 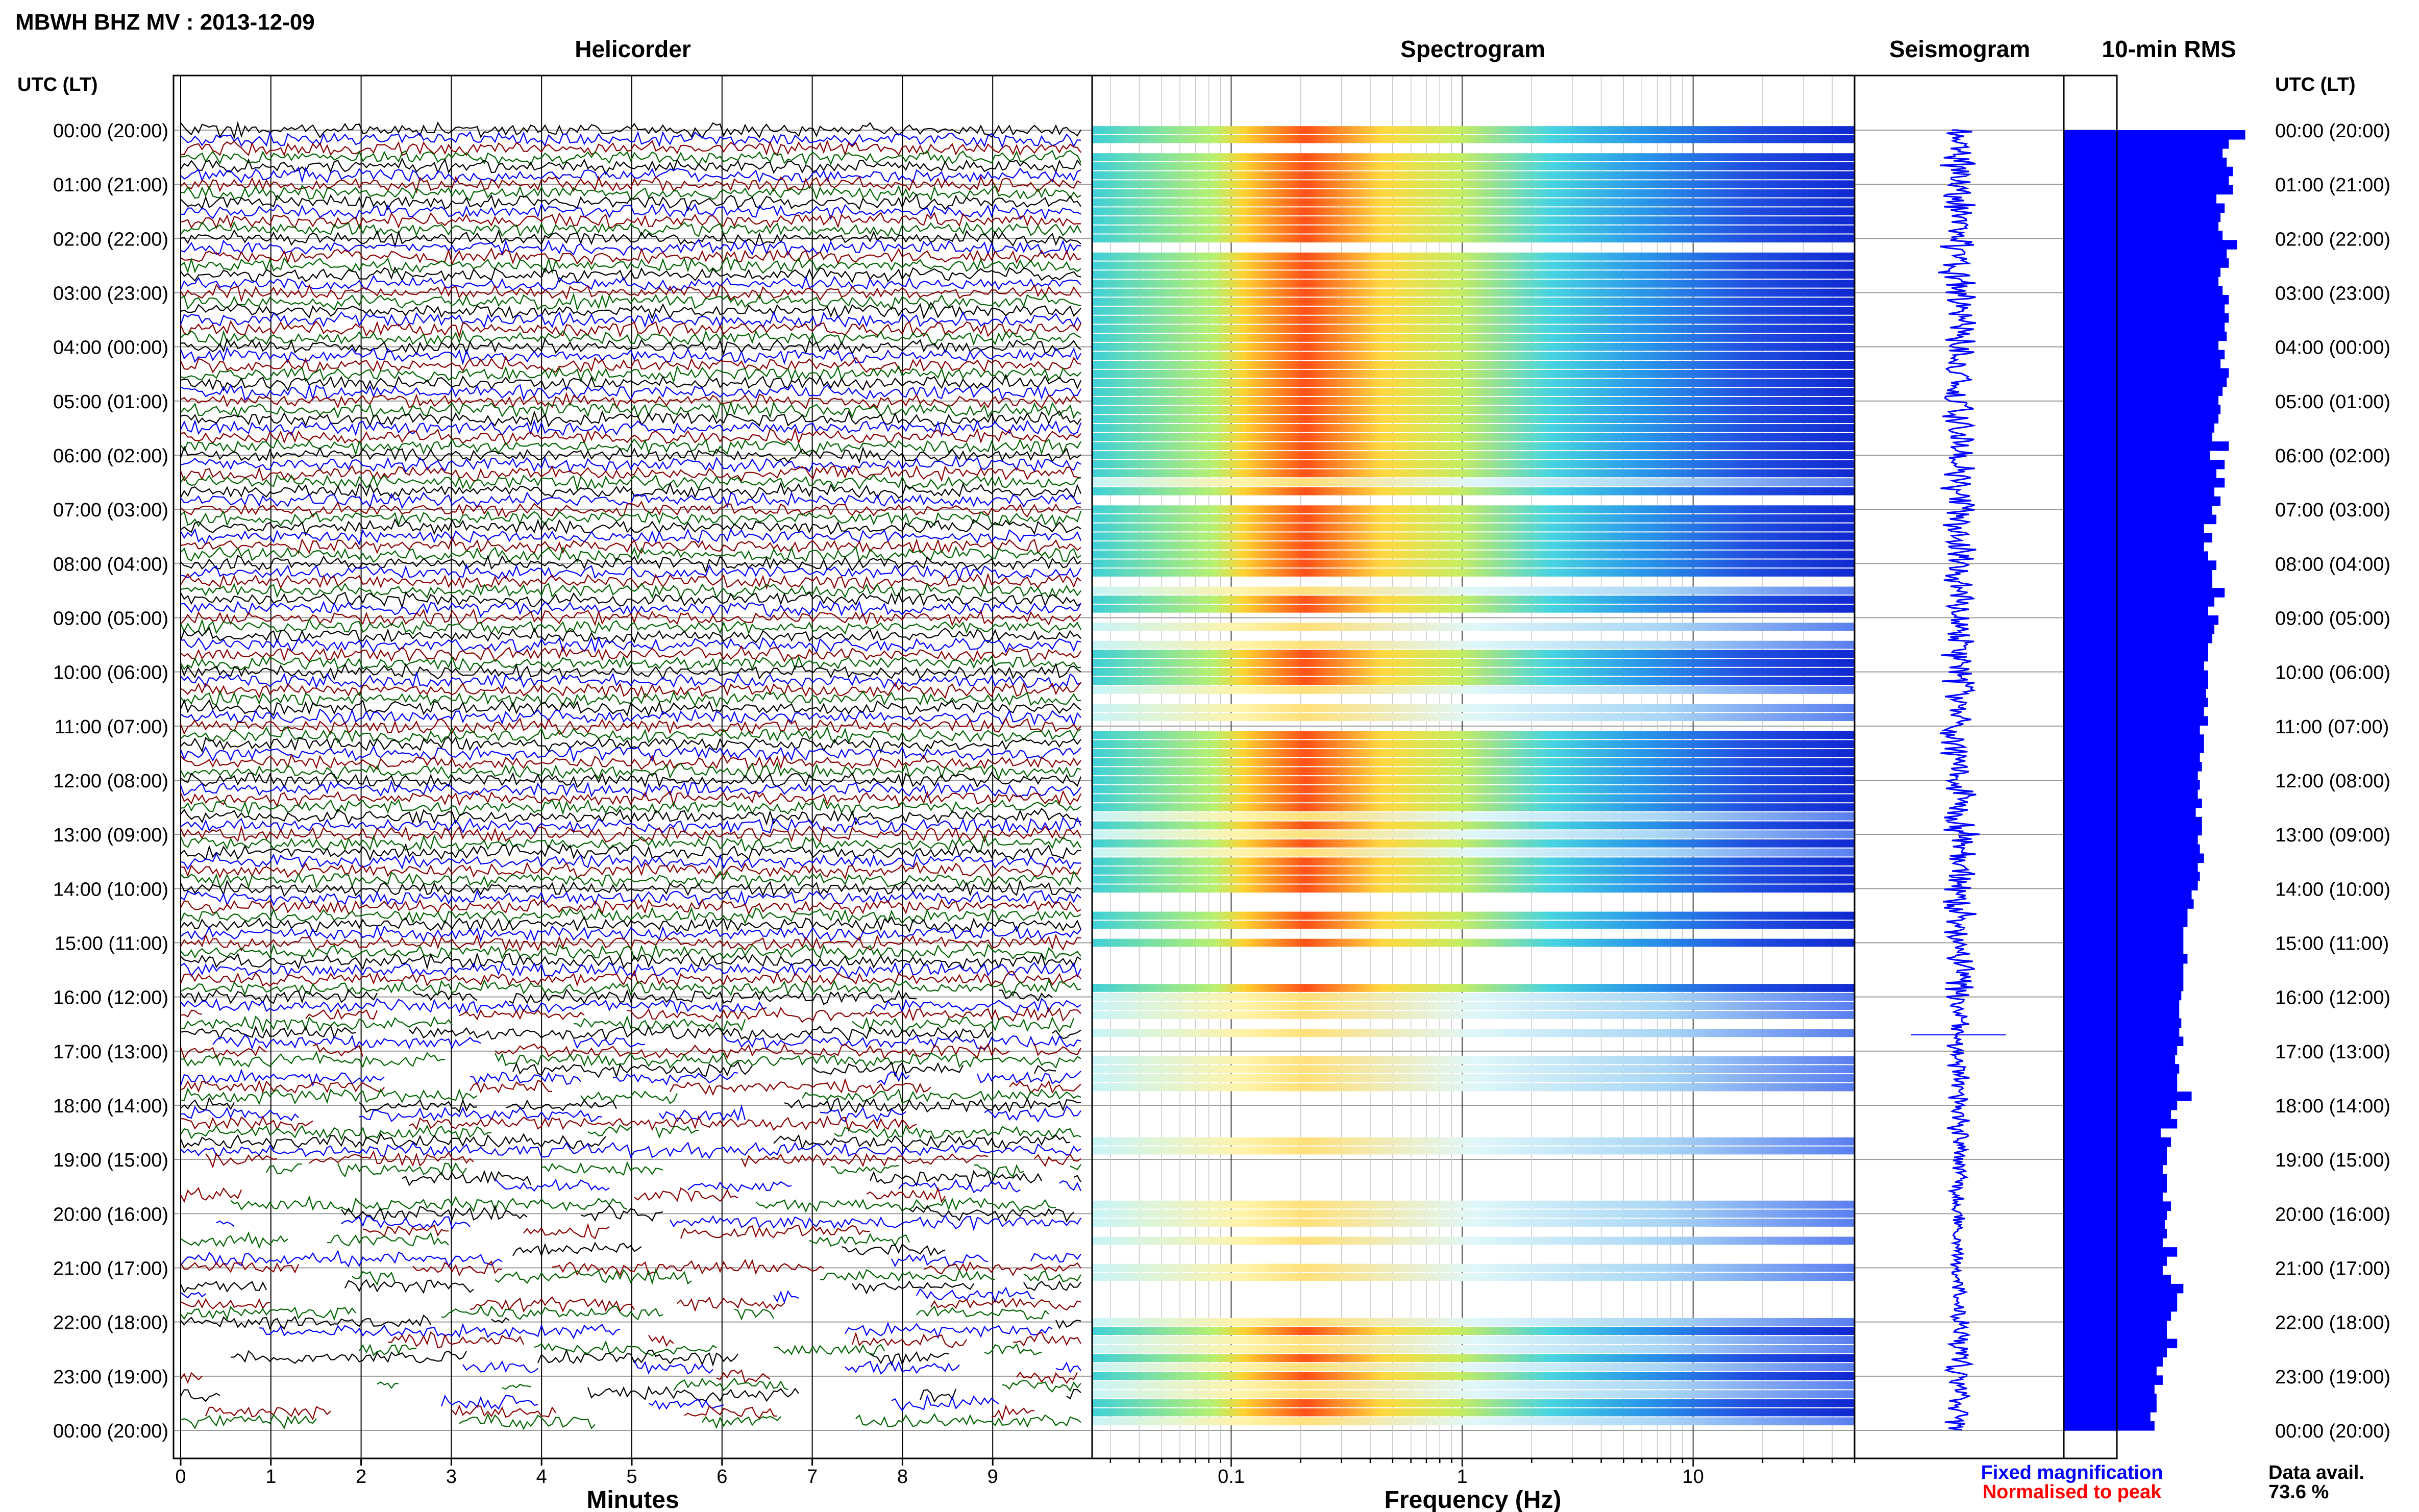 I want to click on time-label-right: 02:00 (22:00), so click(x=2332, y=239).